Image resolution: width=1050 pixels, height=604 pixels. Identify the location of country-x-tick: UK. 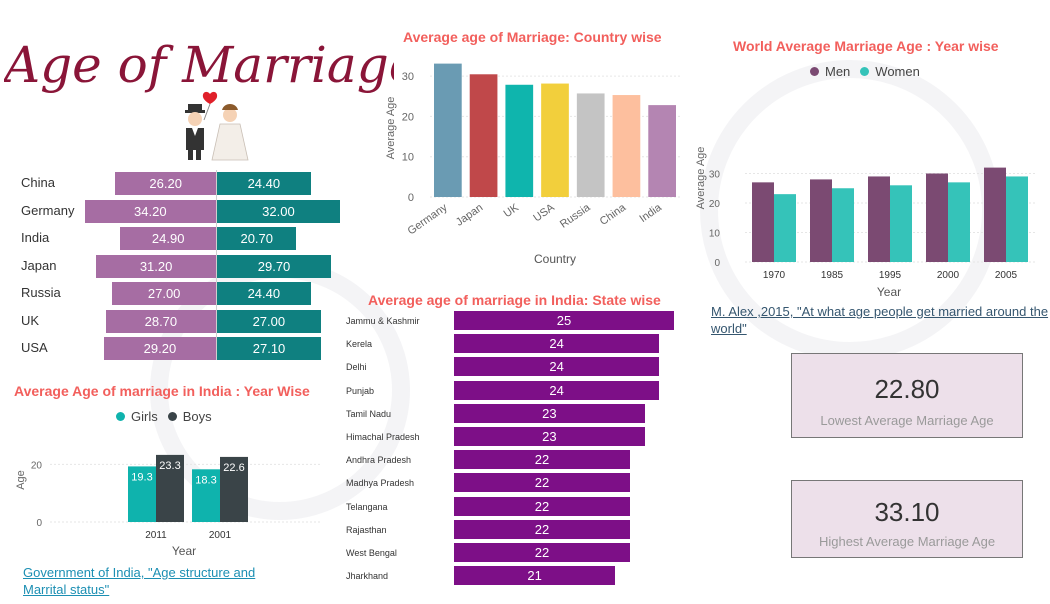
(512, 210).